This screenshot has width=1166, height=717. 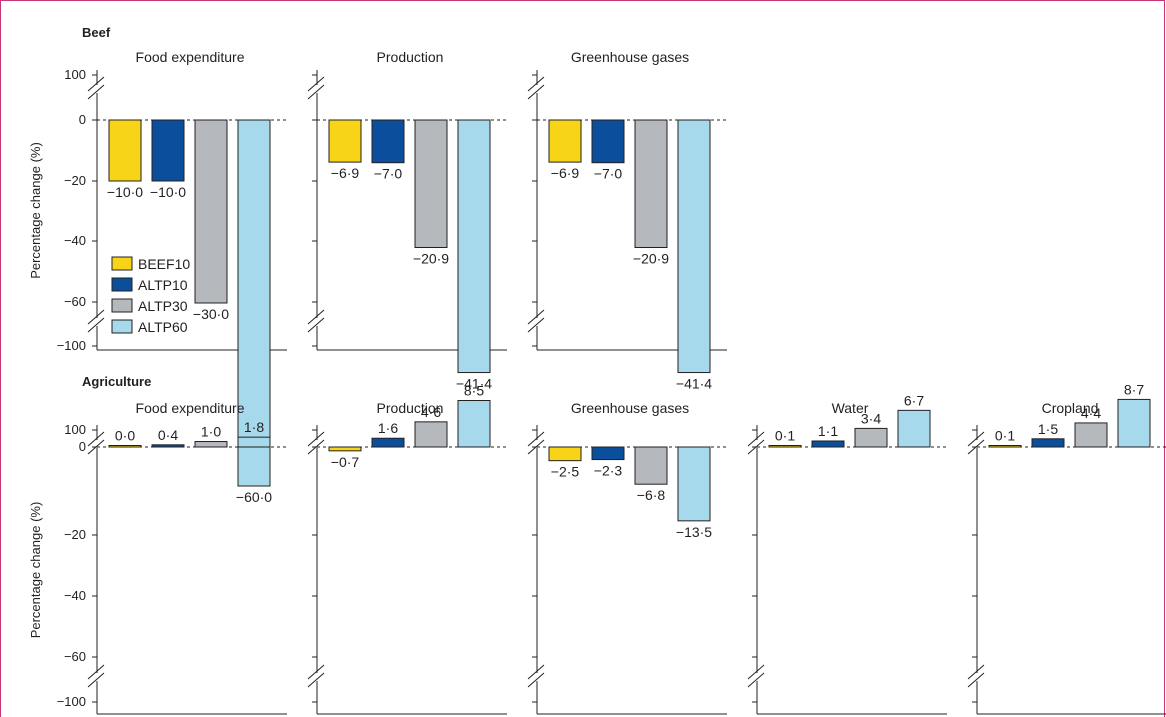 What do you see at coordinates (164, 264) in the screenshot?
I see `legend-label-beef10: BEEF10` at bounding box center [164, 264].